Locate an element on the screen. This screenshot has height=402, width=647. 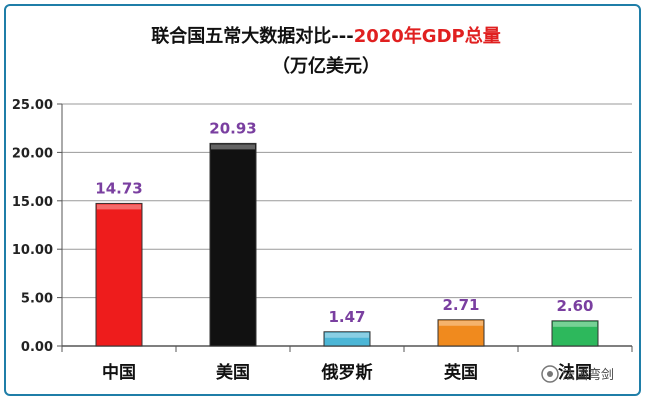
chart-title: 联合国五常大数据对比---2020年GDP总量 is located at coordinates (325, 36).